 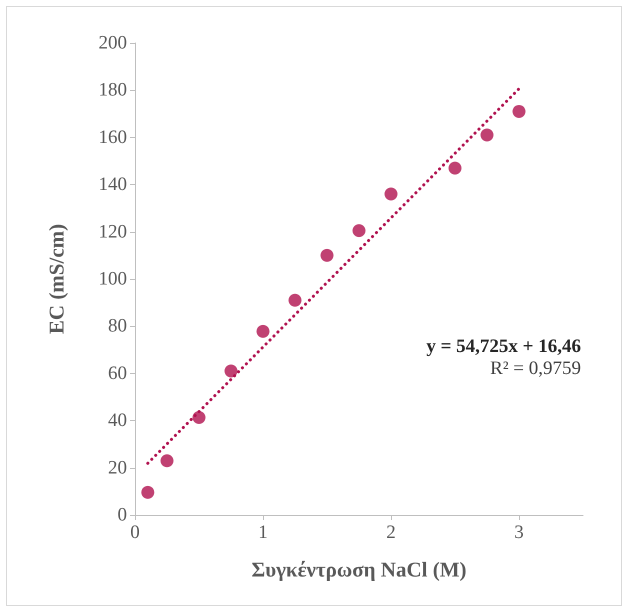 I want to click on y-tick-label: 140, so click(x=112, y=185).